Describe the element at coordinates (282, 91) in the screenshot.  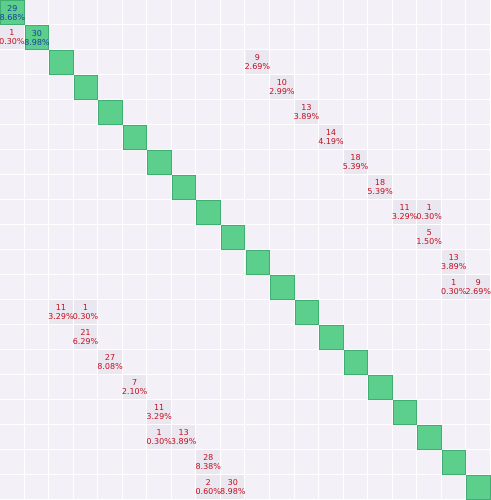
I see `cell-percent: 2.99%` at that location.